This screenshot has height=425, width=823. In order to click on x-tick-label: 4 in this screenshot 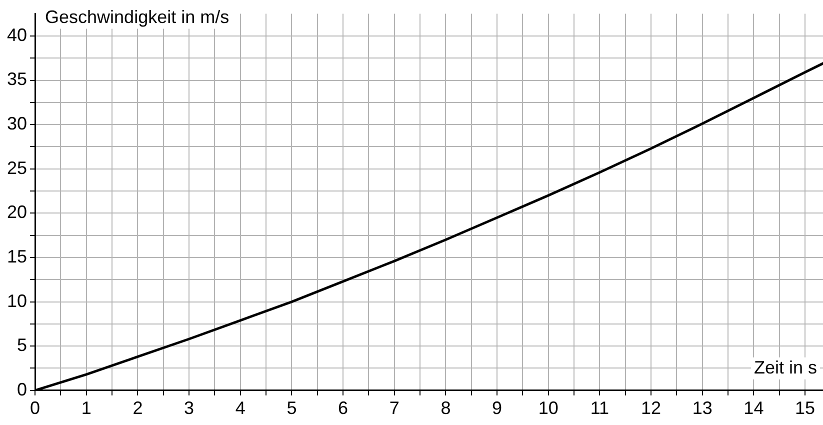, I will do `click(240, 408)`.